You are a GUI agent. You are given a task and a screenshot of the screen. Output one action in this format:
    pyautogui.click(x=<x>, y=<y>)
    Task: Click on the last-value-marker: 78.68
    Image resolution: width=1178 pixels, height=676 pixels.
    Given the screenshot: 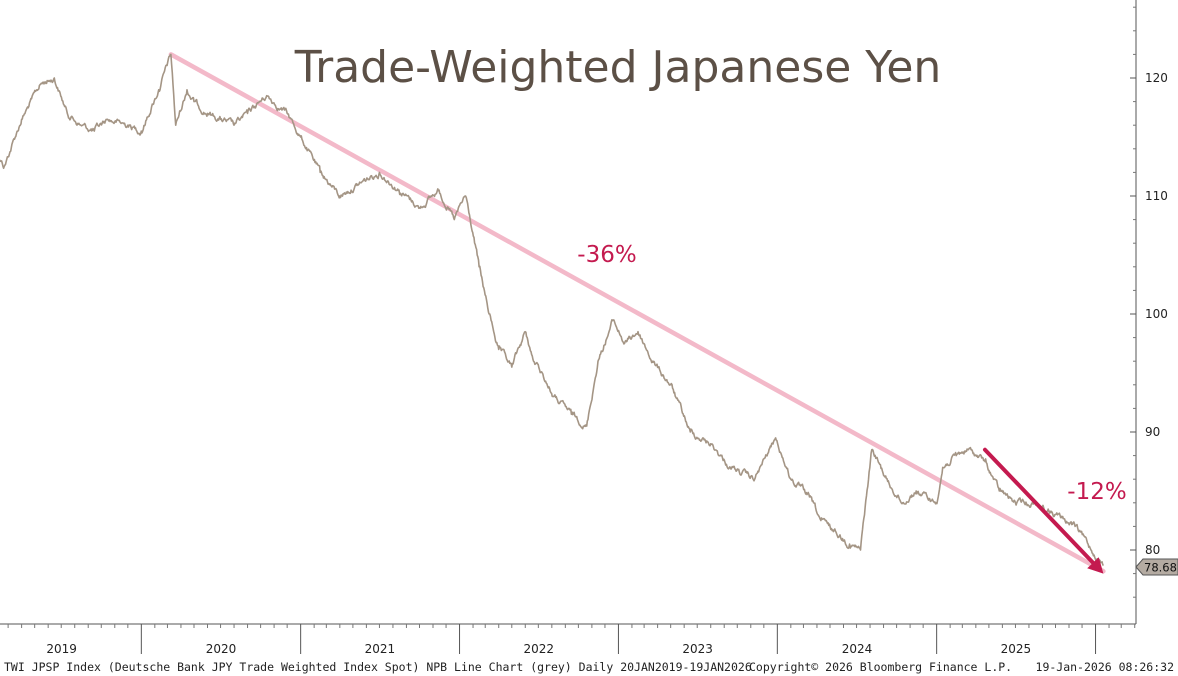 What is the action you would take?
    pyautogui.click(x=1156, y=567)
    